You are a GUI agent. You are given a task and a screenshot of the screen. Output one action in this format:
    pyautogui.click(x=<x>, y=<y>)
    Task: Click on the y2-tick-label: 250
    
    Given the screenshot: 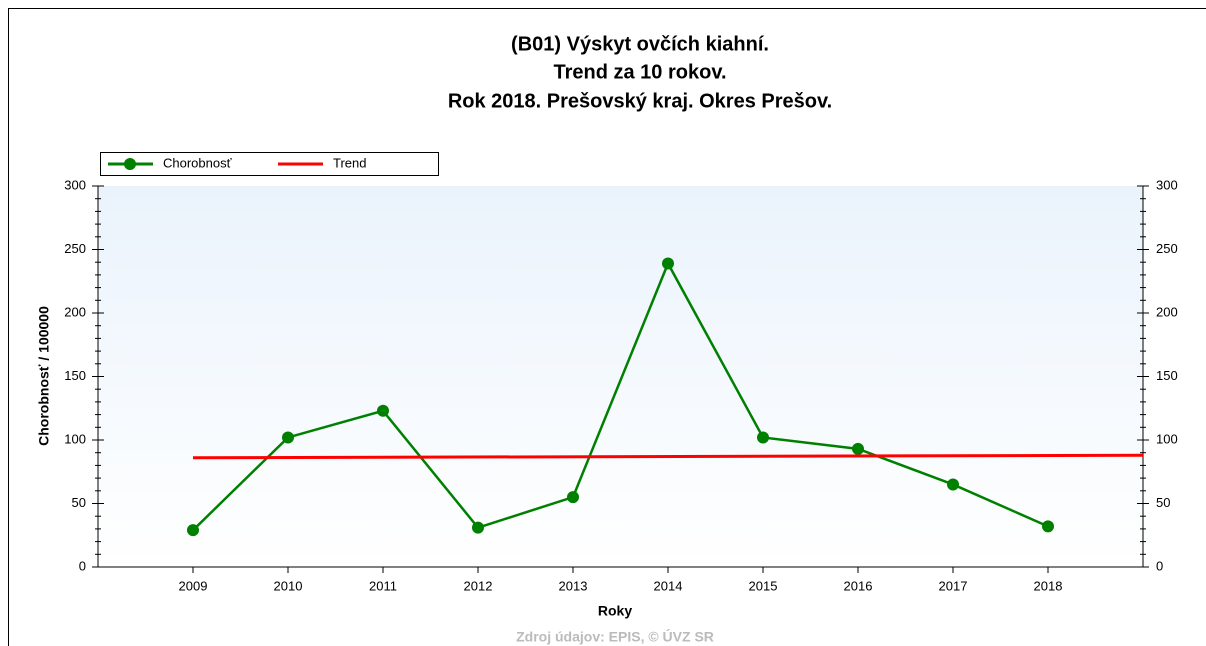 What is the action you would take?
    pyautogui.click(x=1167, y=248)
    